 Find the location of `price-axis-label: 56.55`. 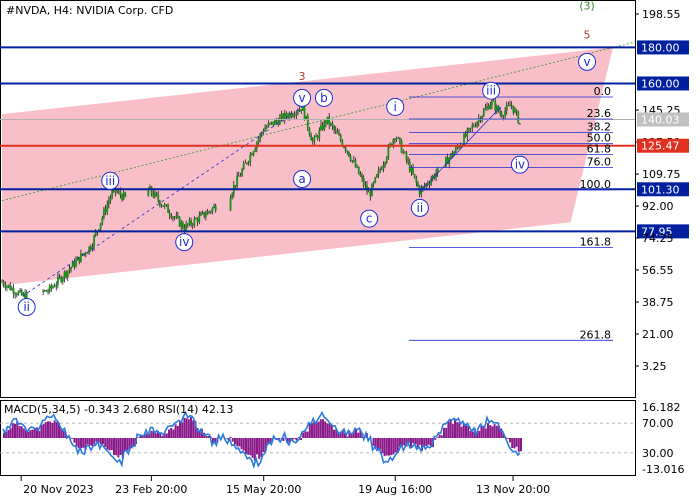

price-axis-label: 56.55 is located at coordinates (658, 270).